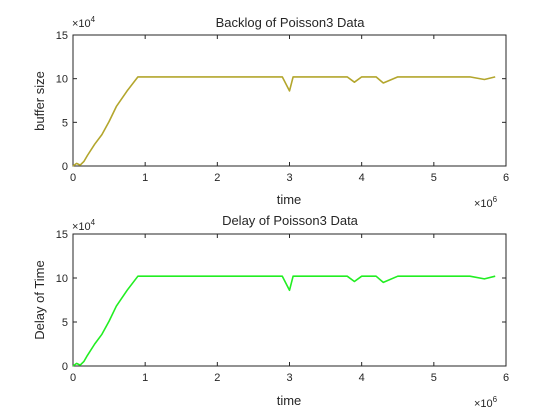  Describe the element at coordinates (39, 299) in the screenshot. I see `y-axis-title: Delay of Time` at that location.